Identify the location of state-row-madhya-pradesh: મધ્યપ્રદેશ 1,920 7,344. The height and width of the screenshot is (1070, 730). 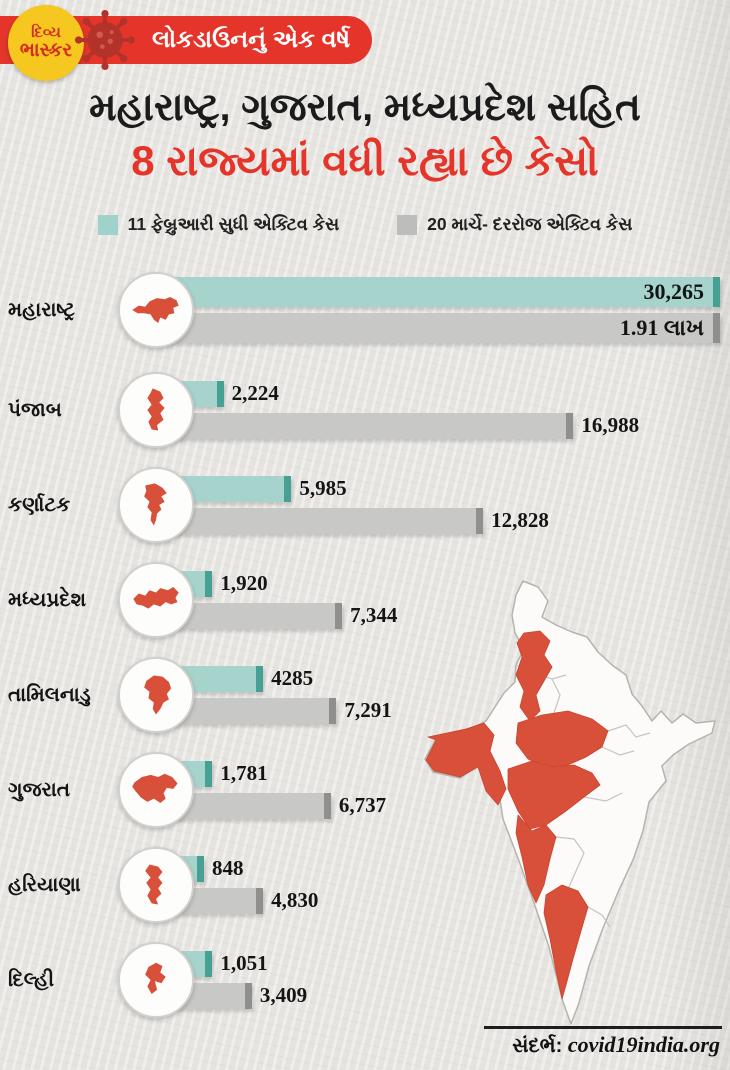
(365, 599).